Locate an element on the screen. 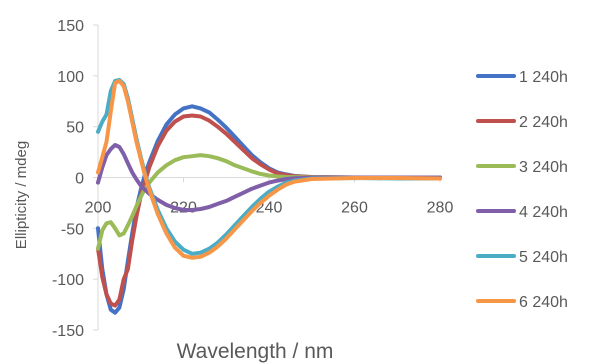 Image resolution: width=600 pixels, height=363 pixels. legend-entry-3: 3 240h is located at coordinates (522, 167).